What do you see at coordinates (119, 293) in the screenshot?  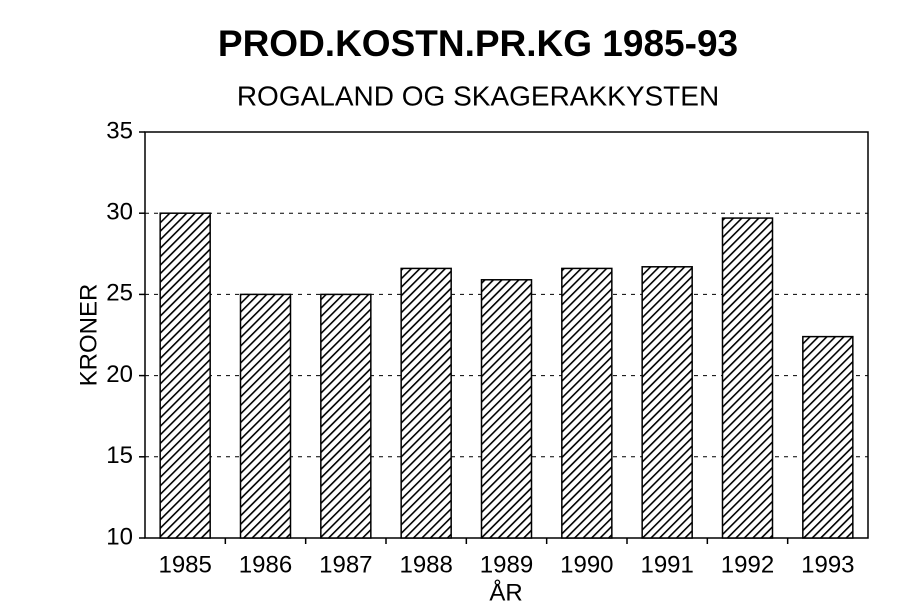 I see `y-tick-label: 25` at bounding box center [119, 293].